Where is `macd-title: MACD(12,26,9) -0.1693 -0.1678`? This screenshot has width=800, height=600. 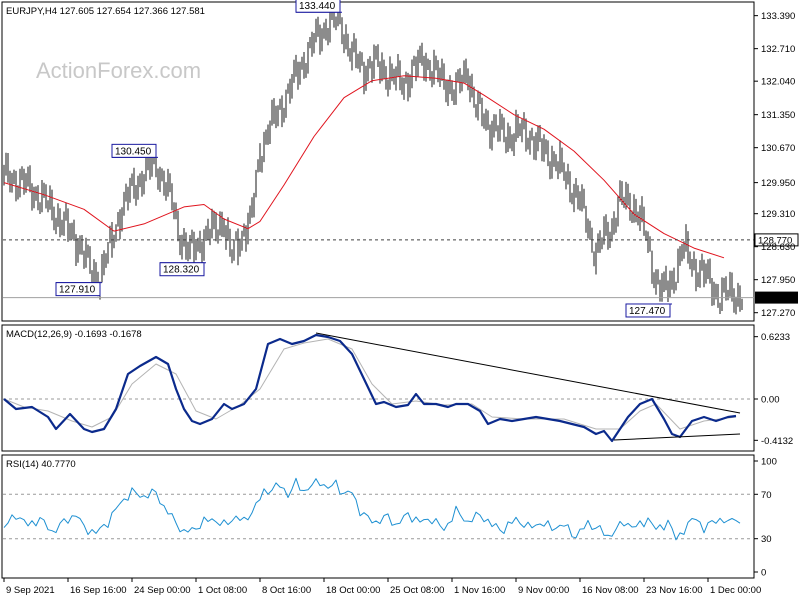
macd-title: MACD(12,26,9) -0.1693 -0.1678 is located at coordinates (74, 334).